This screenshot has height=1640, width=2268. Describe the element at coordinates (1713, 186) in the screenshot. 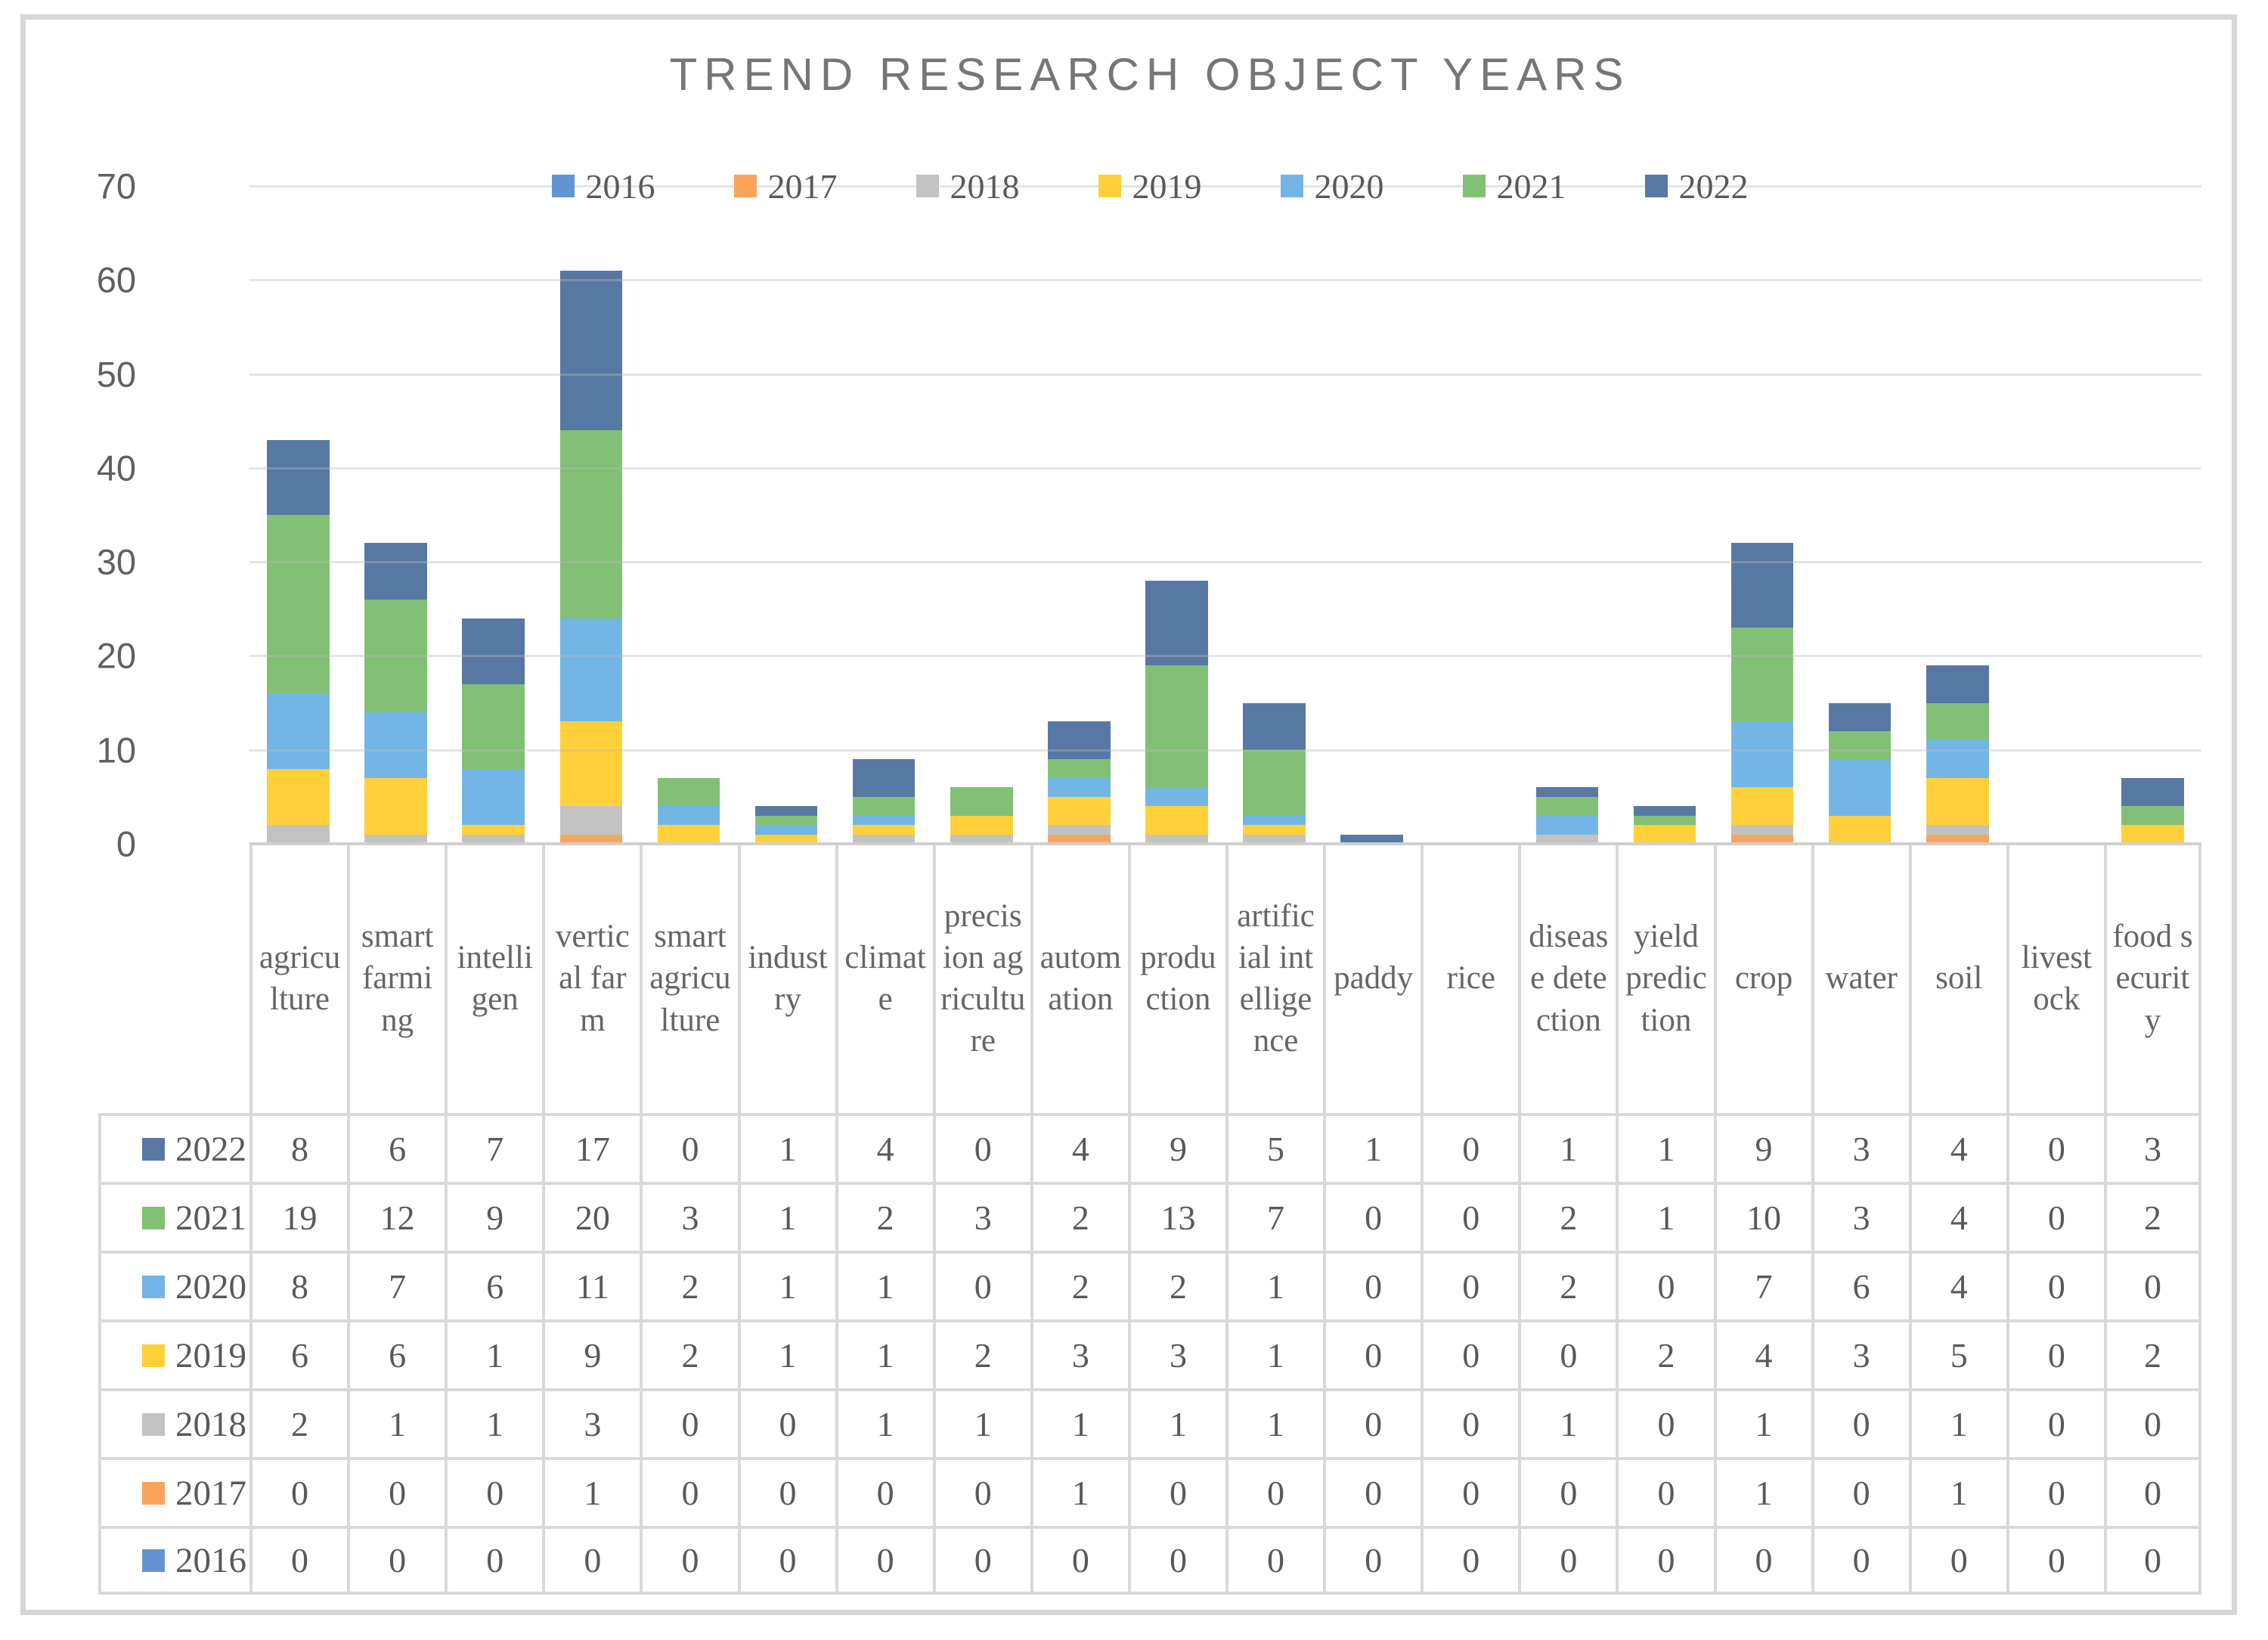

I see `legend-label: 2022` at that location.